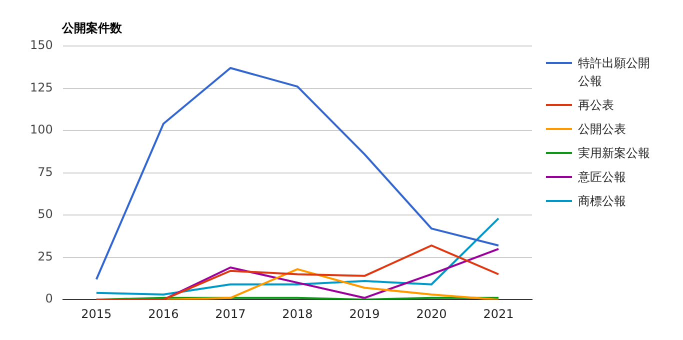  What do you see at coordinates (614, 153) in the screenshot?
I see `legend-label: 実用新案公報` at bounding box center [614, 153].